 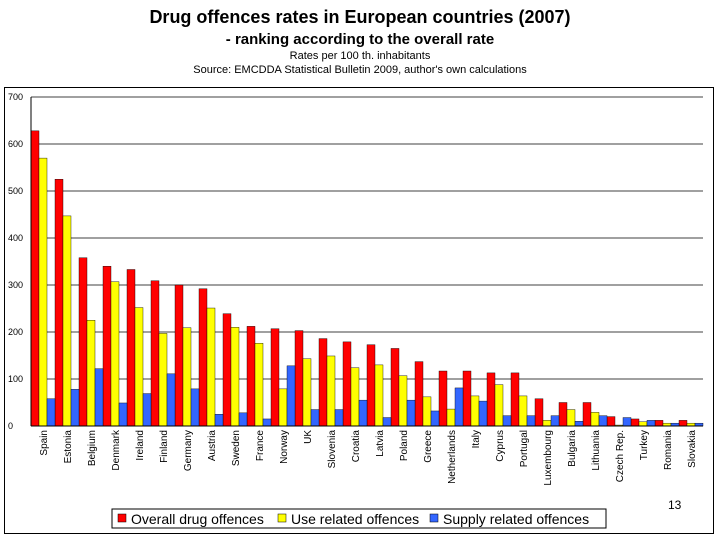 I want to click on legend-swatch-overall, so click(x=122, y=518).